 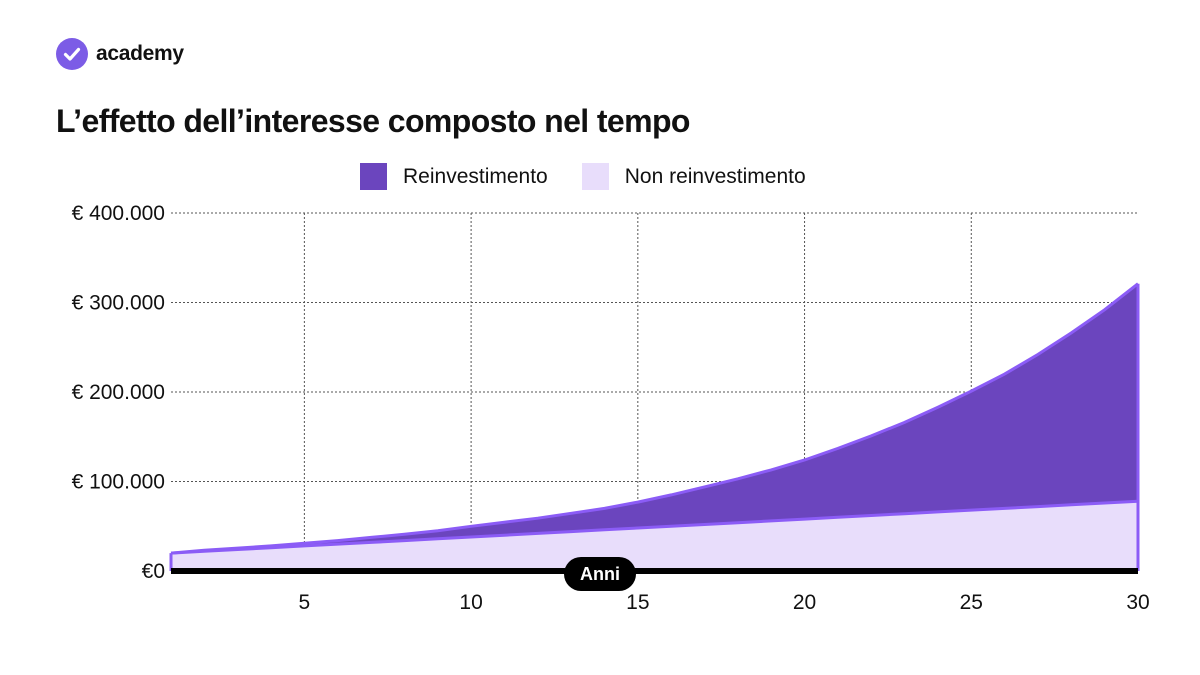 What do you see at coordinates (475, 176) in the screenshot?
I see `legend-label-reinvestimento: Reinvestimento` at bounding box center [475, 176].